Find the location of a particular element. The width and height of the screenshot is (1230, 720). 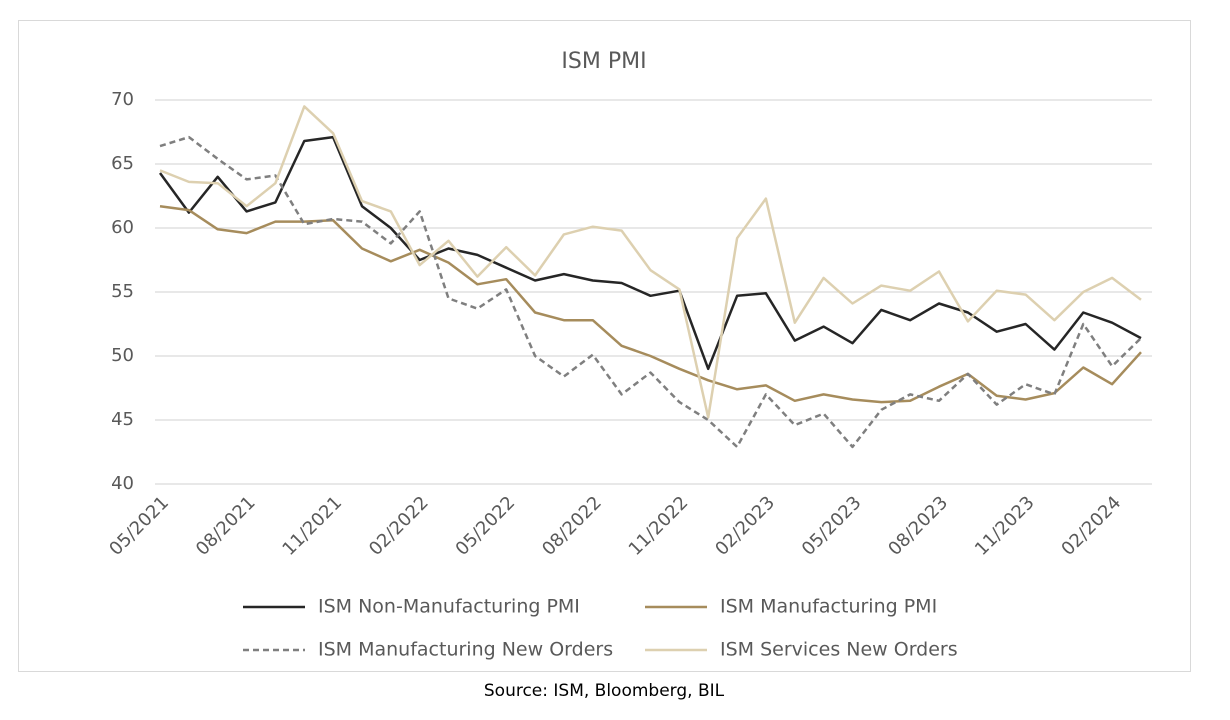

legend-label: ISM Manufacturing New Orders is located at coordinates (465, 650).